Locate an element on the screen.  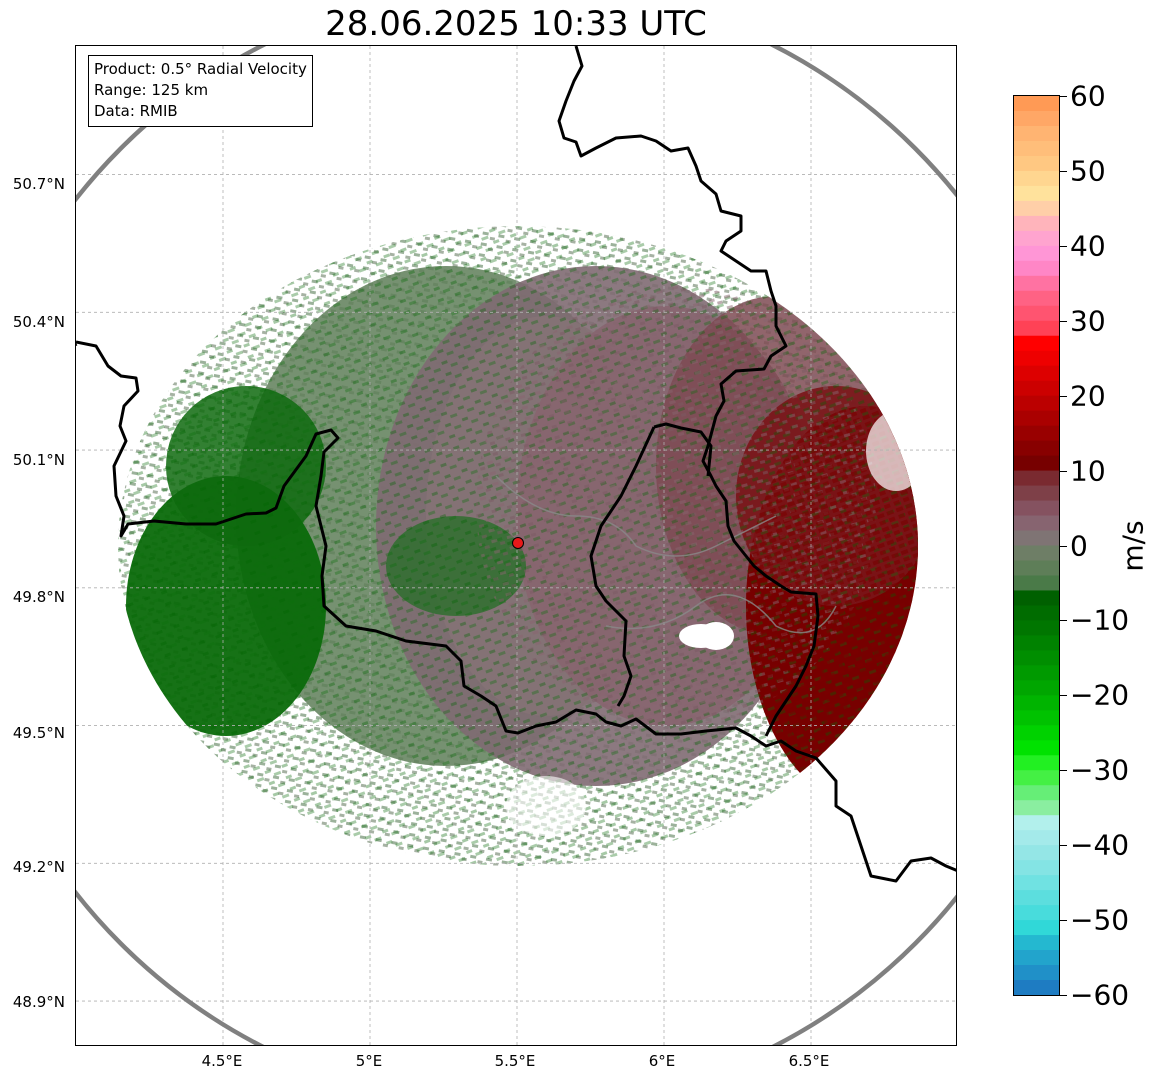
colorbar-tick-label: −40 is located at coordinates (1100, 845).